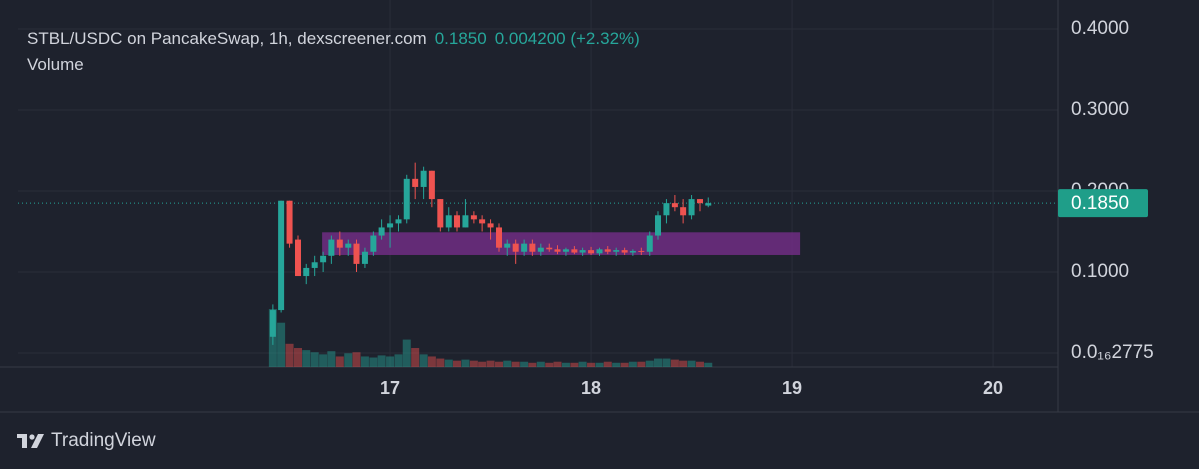 The image size is (1199, 469). Describe the element at coordinates (460, 38) in the screenshot. I see `last-price: 0.1850` at that location.